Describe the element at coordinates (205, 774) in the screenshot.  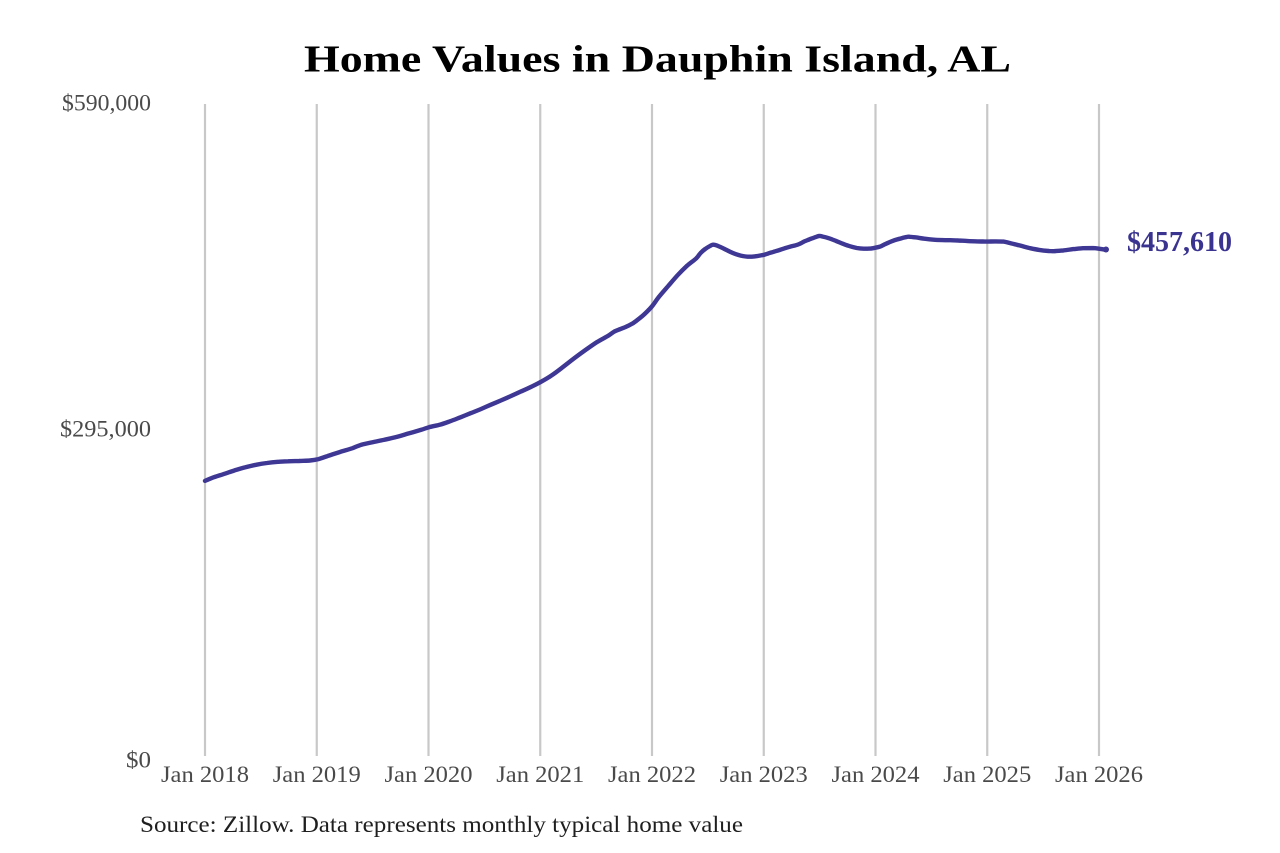
I see `svg-text: Jan 2018` at that location.